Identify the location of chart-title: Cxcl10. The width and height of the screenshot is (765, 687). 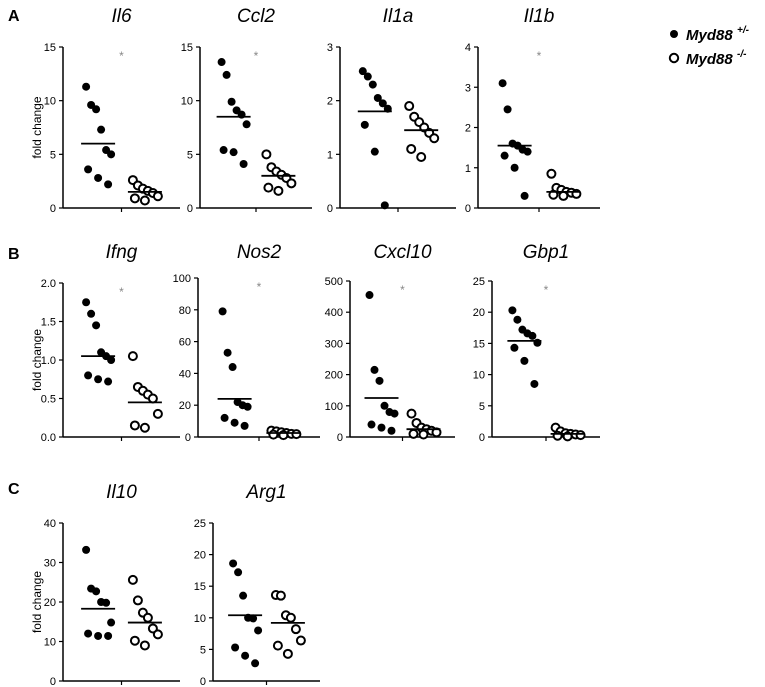
(402, 252).